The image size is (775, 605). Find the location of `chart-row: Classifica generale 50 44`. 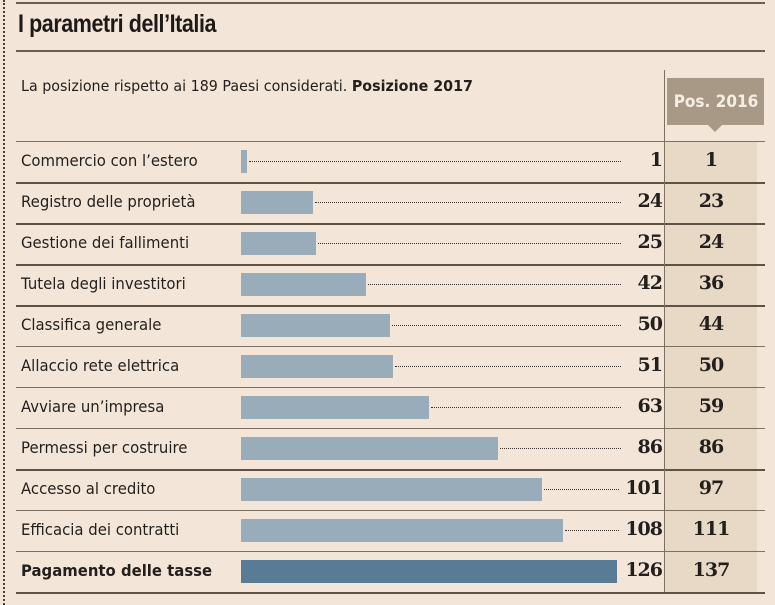

chart-row: Classifica generale 50 44 is located at coordinates (390, 325).